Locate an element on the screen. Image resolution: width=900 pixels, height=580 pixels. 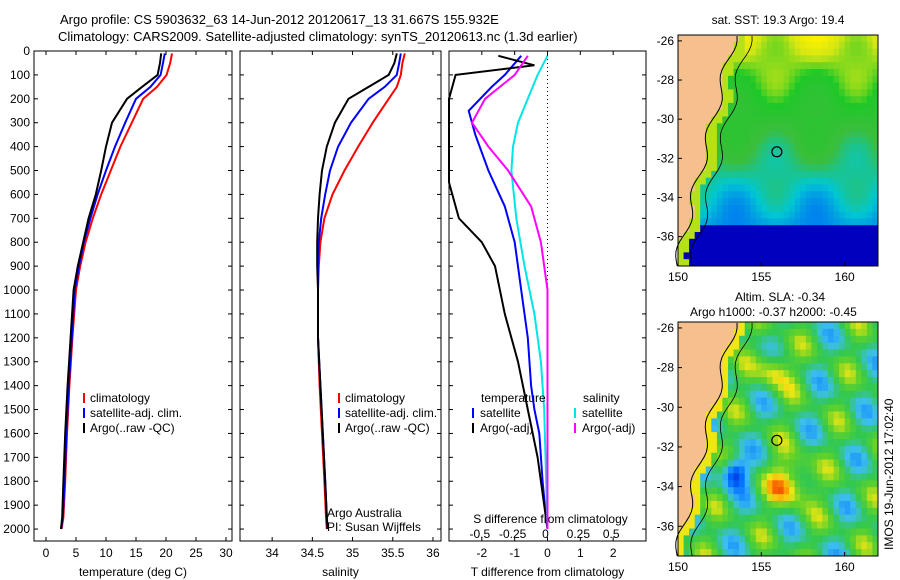
difference-xtick-label: -2 is located at coordinates (481, 553).